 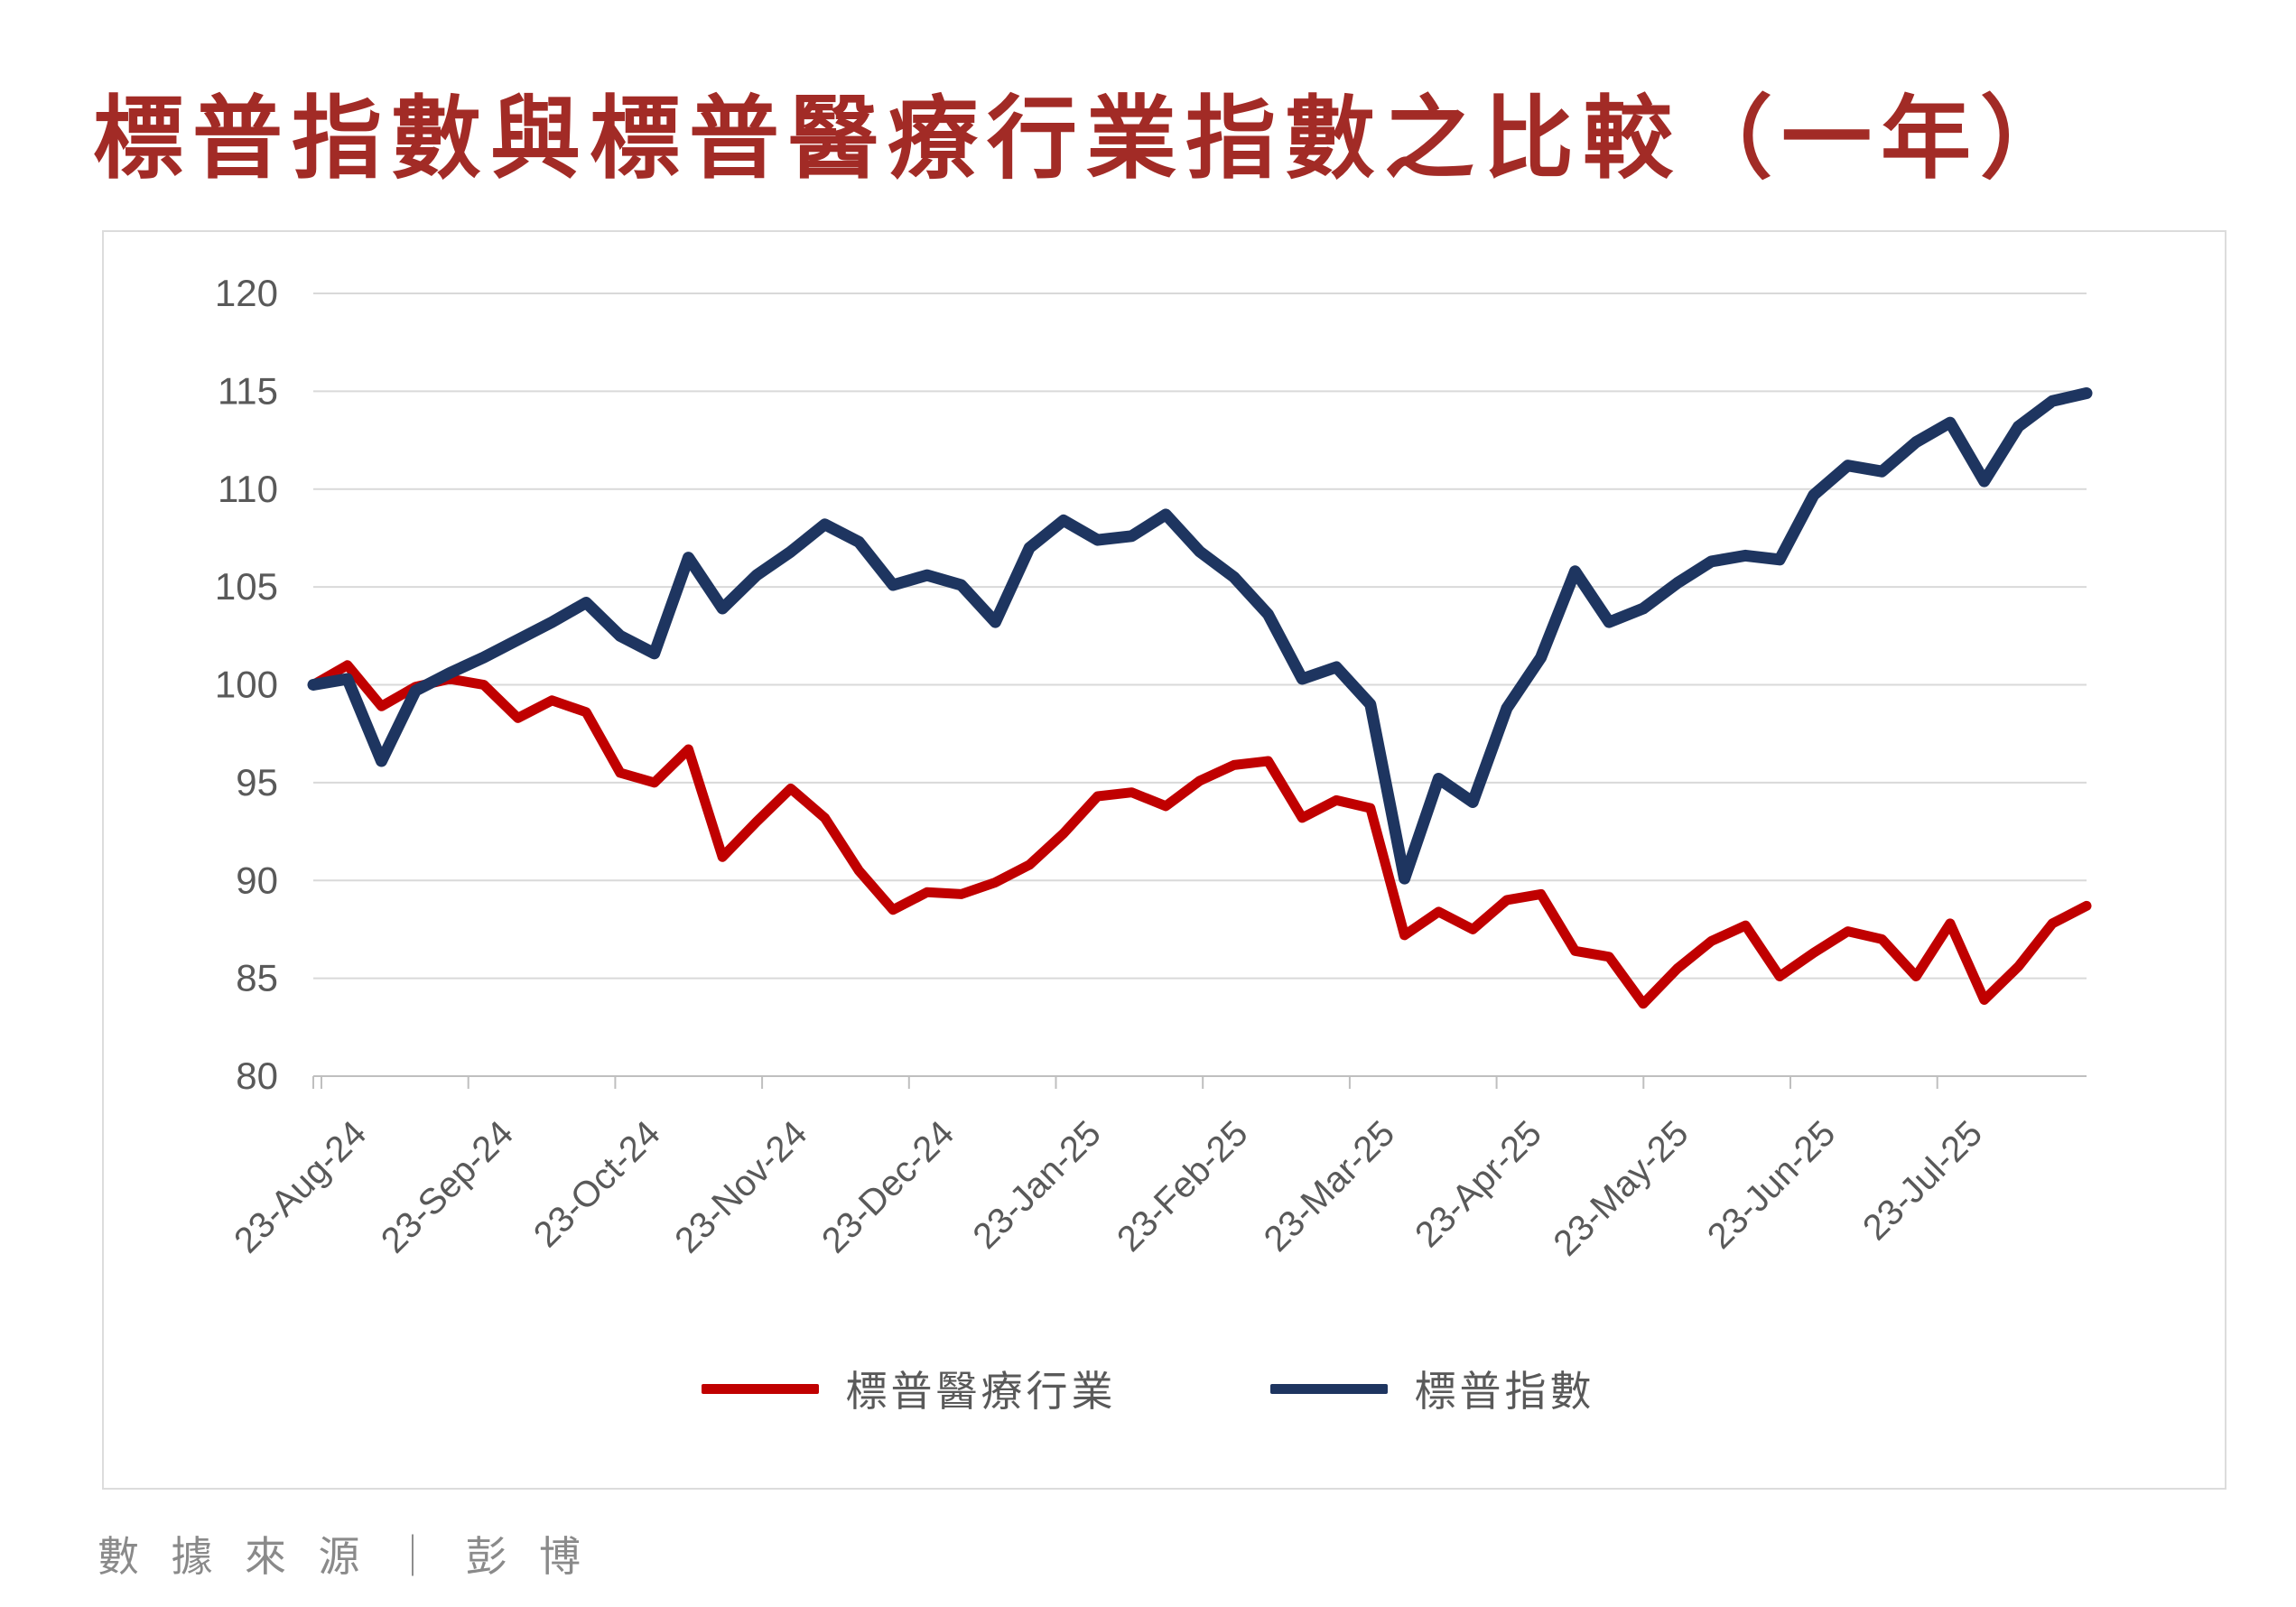 What do you see at coordinates (1328, 1388) in the screenshot?
I see `sp500-line-swatch` at bounding box center [1328, 1388].